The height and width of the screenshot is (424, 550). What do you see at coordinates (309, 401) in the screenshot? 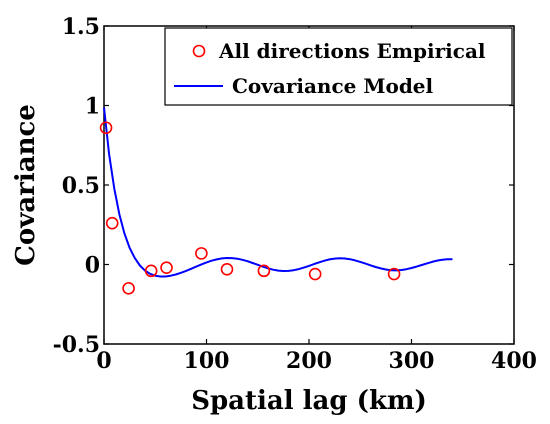
I see `x-axis-title: Spatial lag (km)` at bounding box center [309, 401].